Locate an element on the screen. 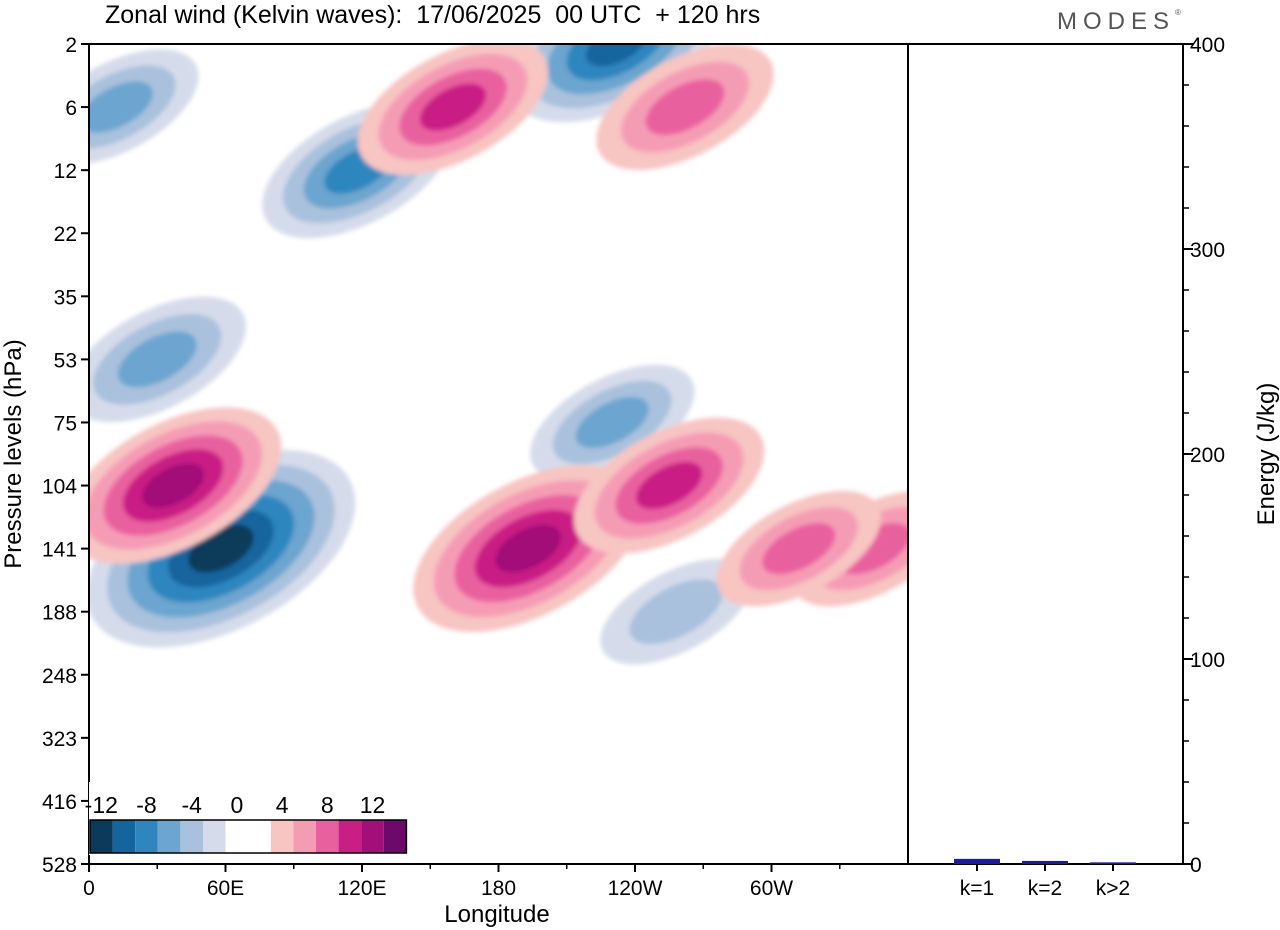  y-tick-label: 323 is located at coordinates (59, 739).